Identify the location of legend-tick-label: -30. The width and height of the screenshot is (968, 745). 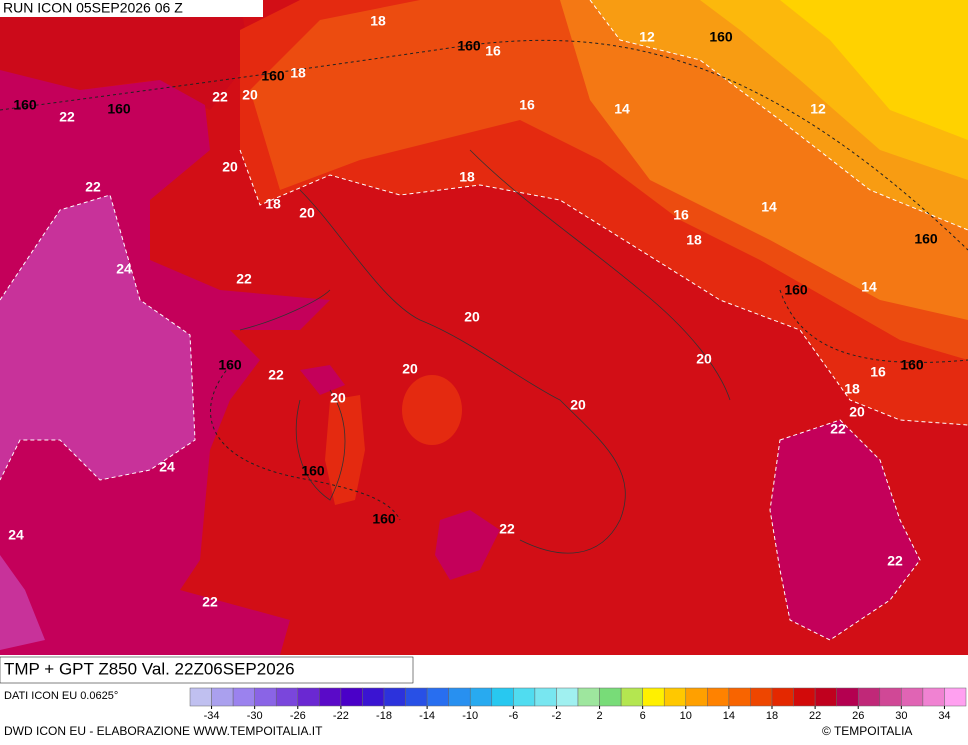
(255, 716).